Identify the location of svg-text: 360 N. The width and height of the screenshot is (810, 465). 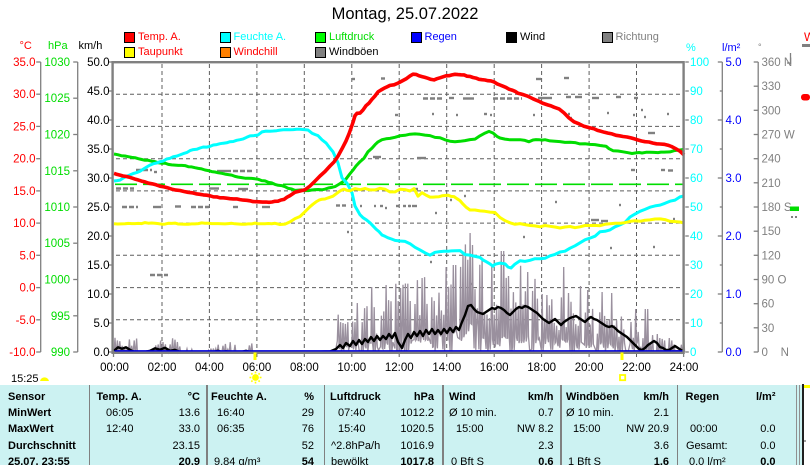
(777, 63).